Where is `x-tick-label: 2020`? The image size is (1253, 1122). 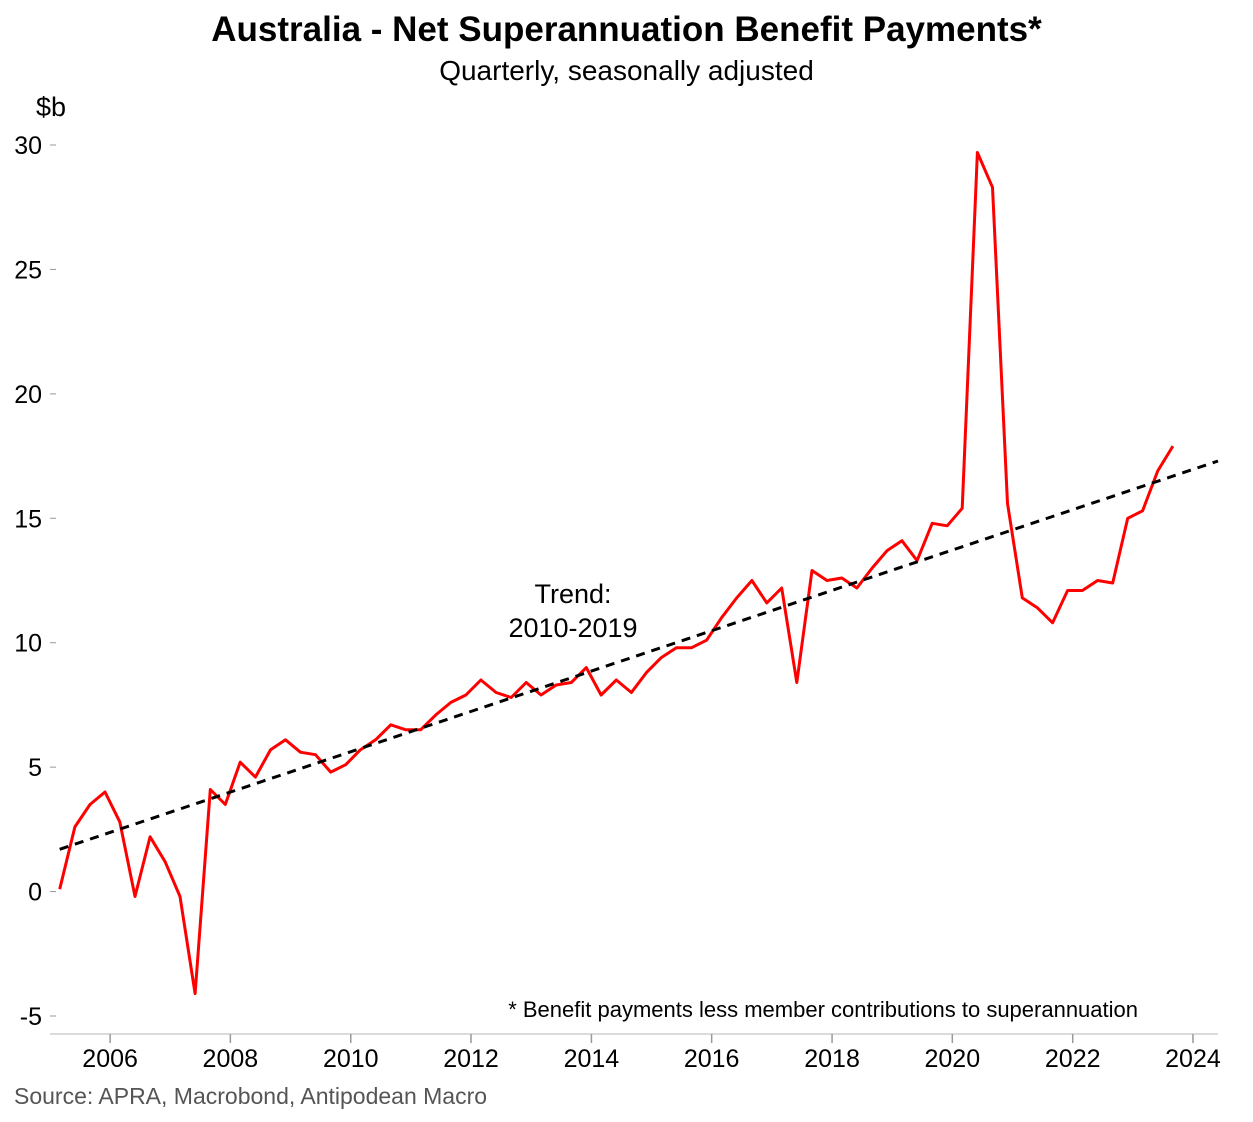
x-tick-label: 2020 is located at coordinates (953, 1059).